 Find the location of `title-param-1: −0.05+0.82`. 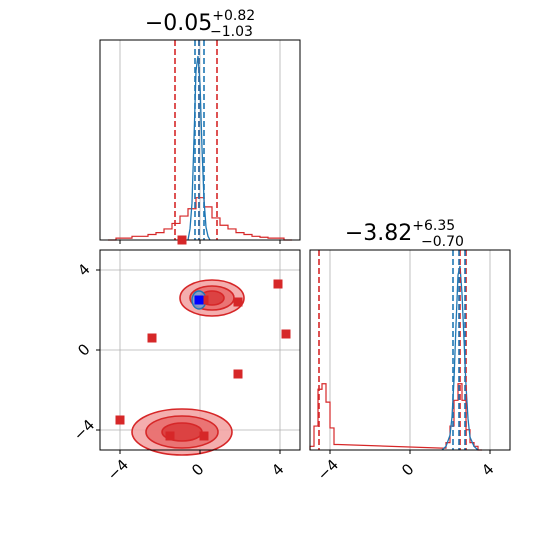

title-param-1: −0.05+0.82 is located at coordinates (200, 22).